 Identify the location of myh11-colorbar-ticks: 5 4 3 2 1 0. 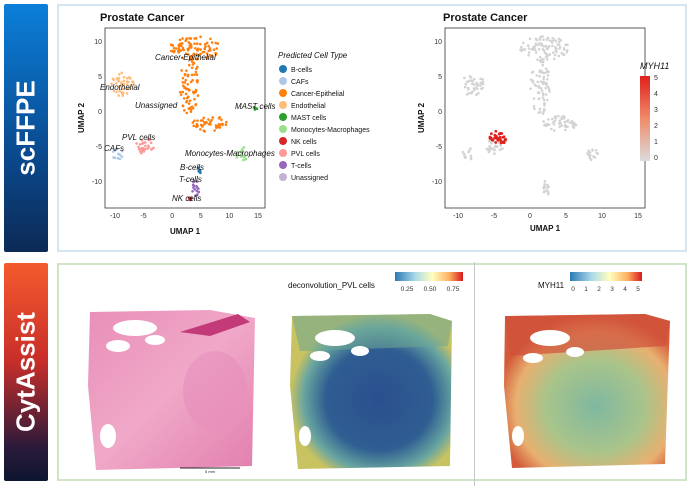
(656, 118).